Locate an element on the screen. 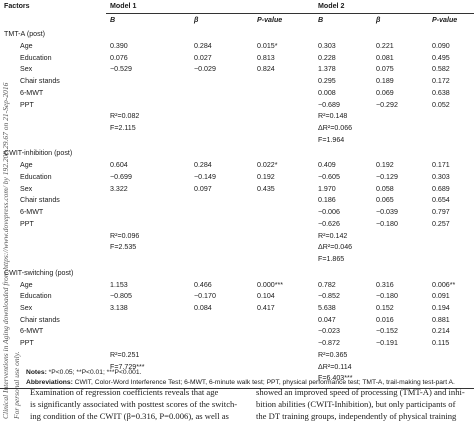 This screenshot has height=422, width=474. table-cell: 0.409 is located at coordinates (327, 165).